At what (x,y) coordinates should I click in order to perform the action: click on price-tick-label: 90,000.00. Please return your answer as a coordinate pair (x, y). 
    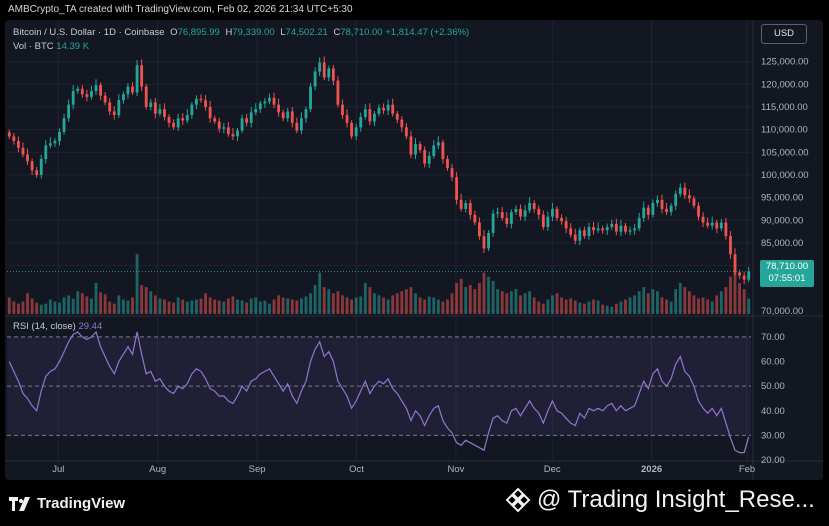
    Looking at the image, I should click on (782, 220).